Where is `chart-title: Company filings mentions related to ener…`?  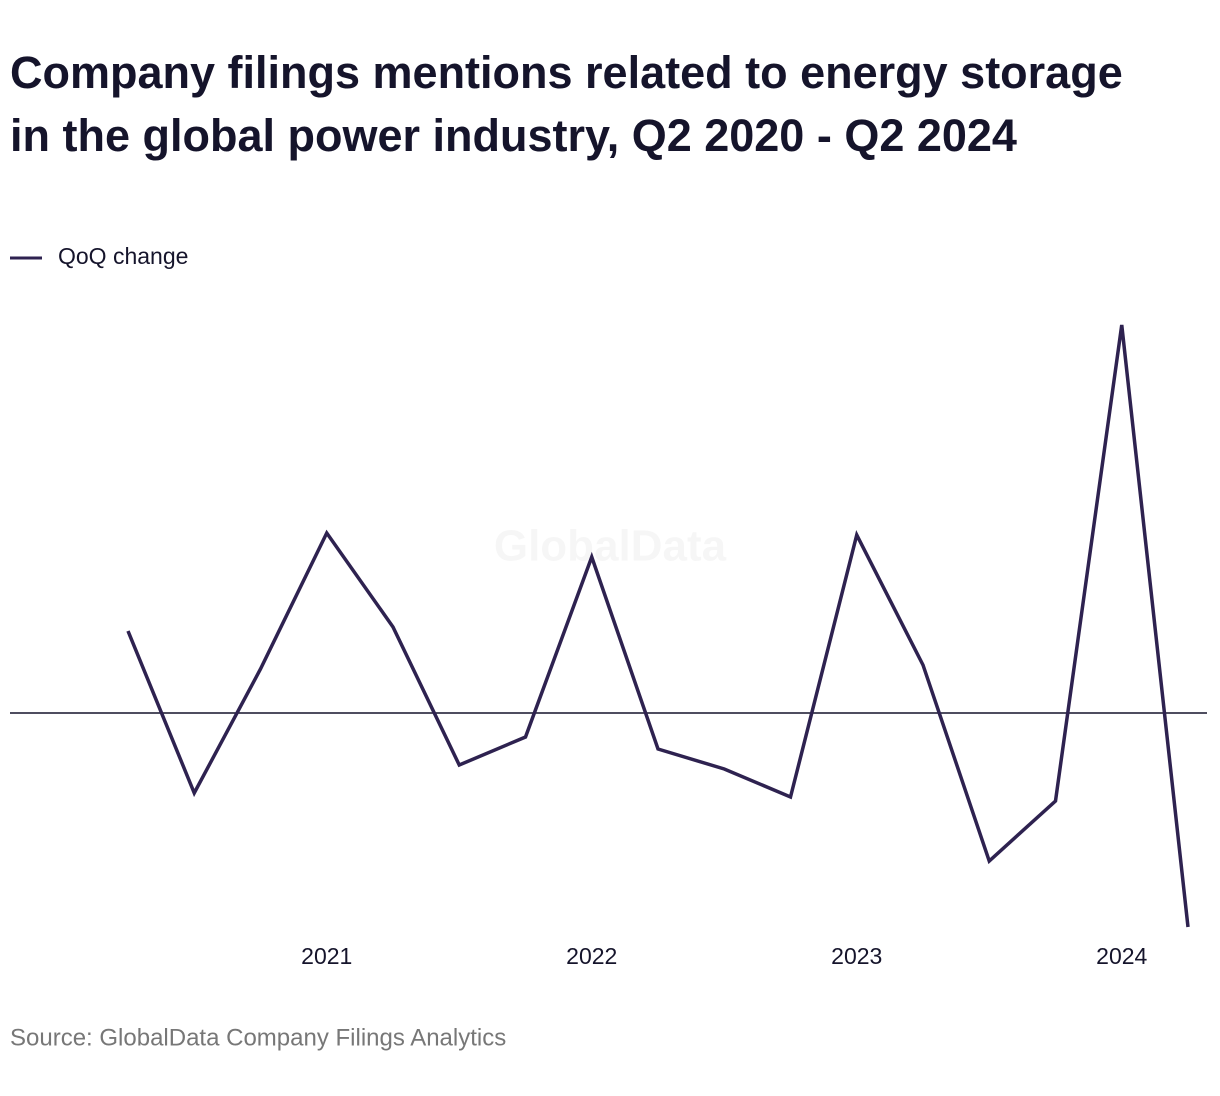 chart-title: Company filings mentions related to ener… is located at coordinates (566, 72).